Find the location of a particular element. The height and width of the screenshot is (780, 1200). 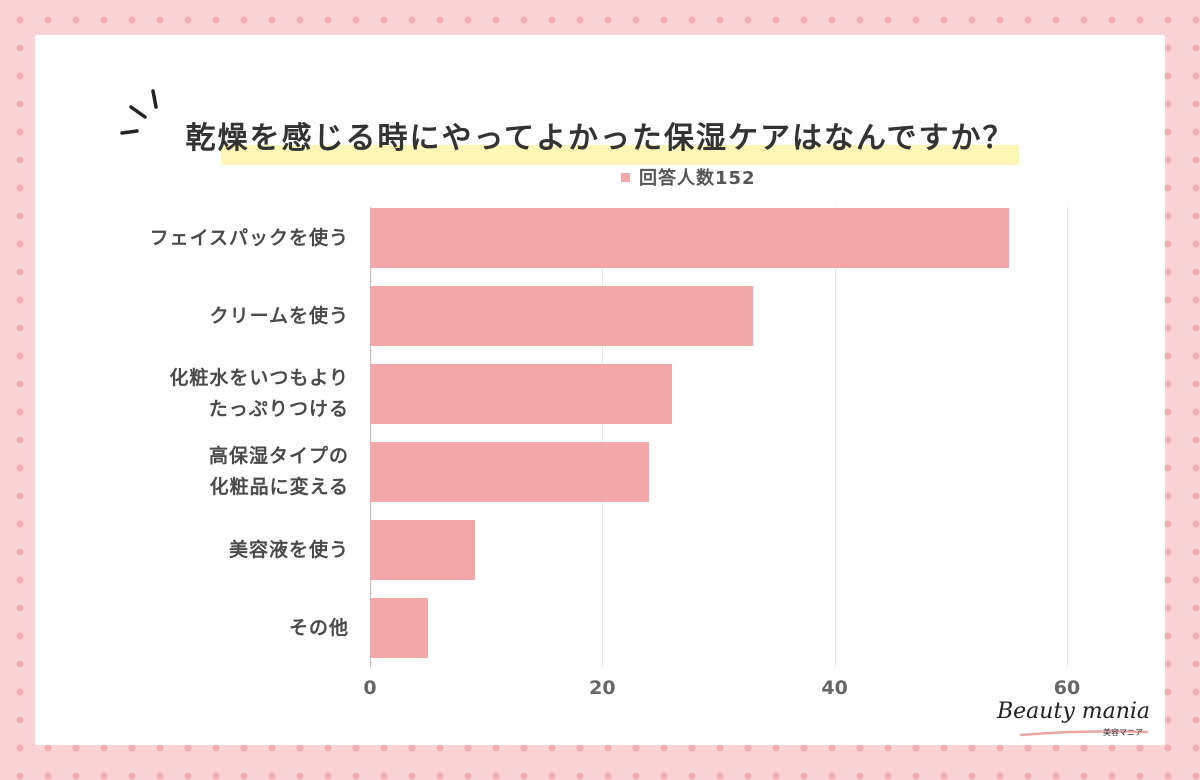

category-label-line: 化粧品に変える is located at coordinates (279, 487).